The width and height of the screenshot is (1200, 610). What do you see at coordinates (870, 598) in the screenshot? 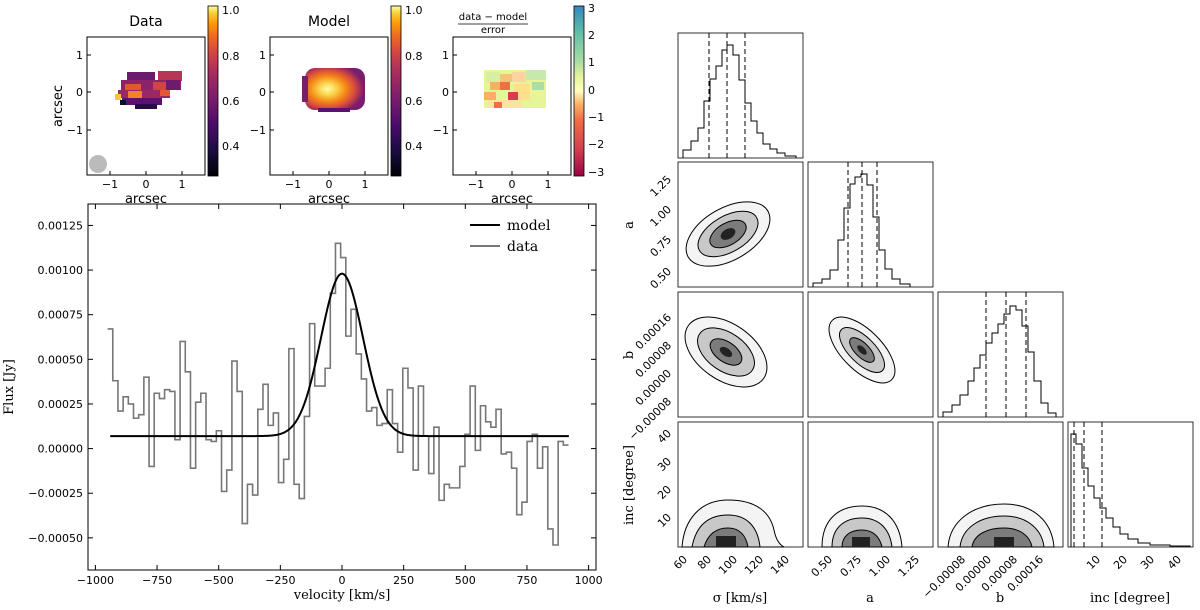
I see `corner-xlabel-a: a` at bounding box center [870, 598].